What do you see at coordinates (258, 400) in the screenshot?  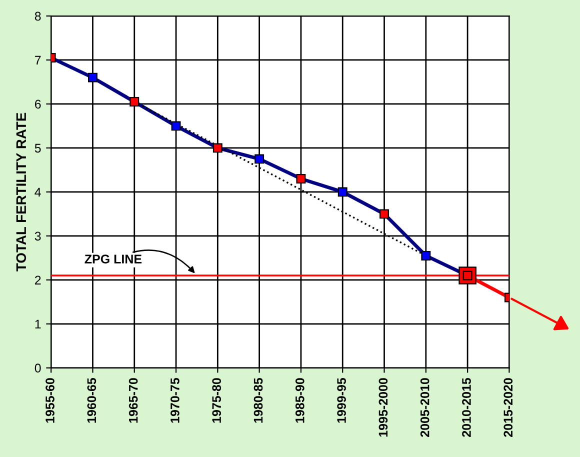 I see `x-tick-label: 1980-85` at bounding box center [258, 400].